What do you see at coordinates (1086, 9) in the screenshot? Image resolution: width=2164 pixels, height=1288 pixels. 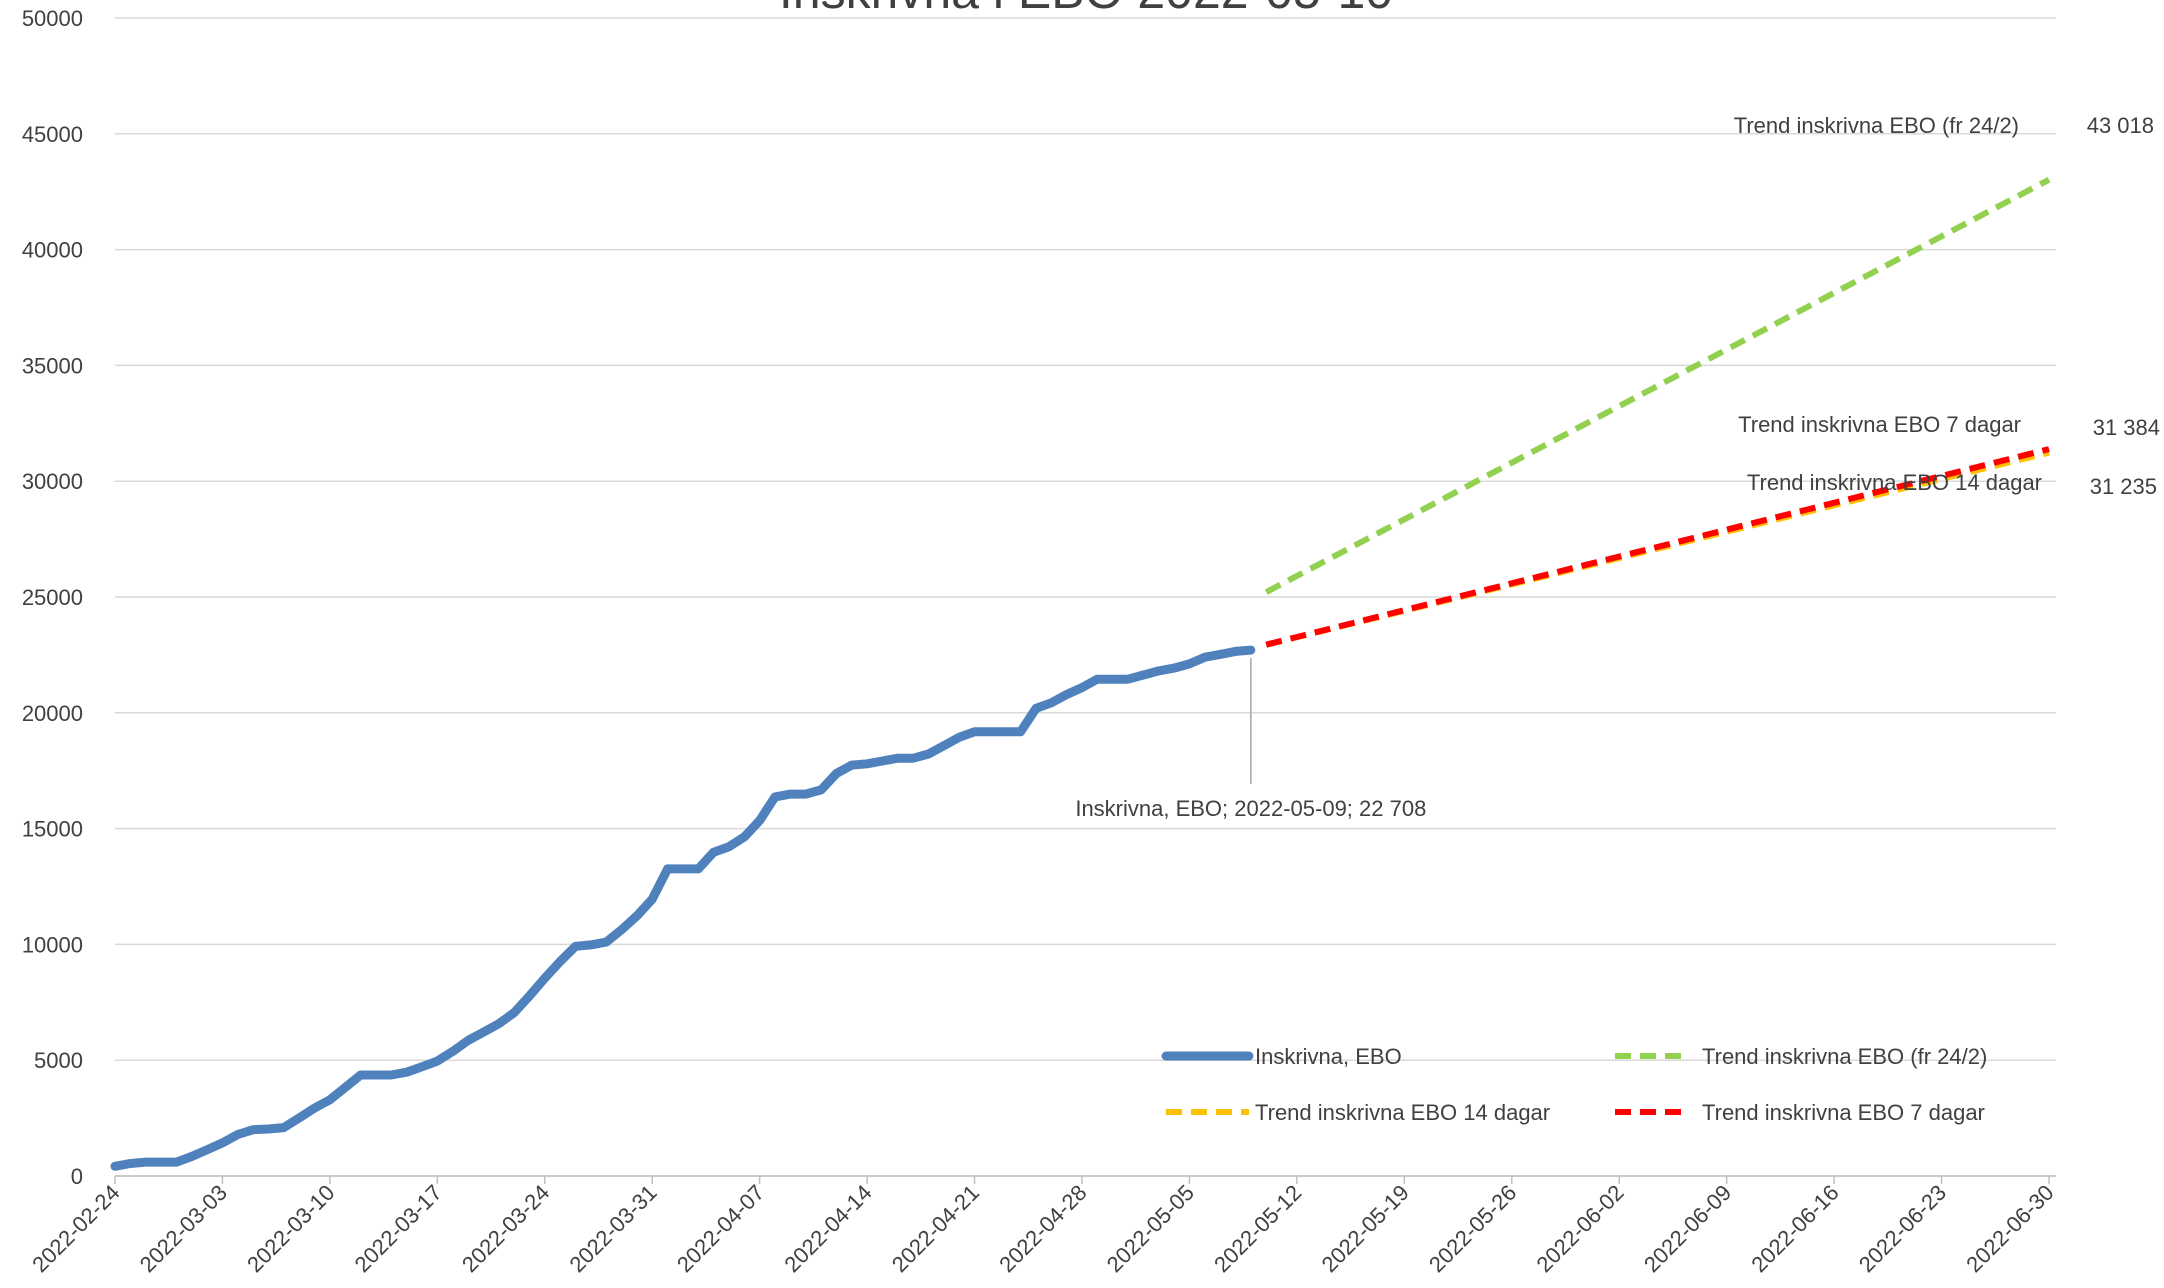 I see `chart-title: Inskrivna i EBO 2022-05-10` at bounding box center [1086, 9].